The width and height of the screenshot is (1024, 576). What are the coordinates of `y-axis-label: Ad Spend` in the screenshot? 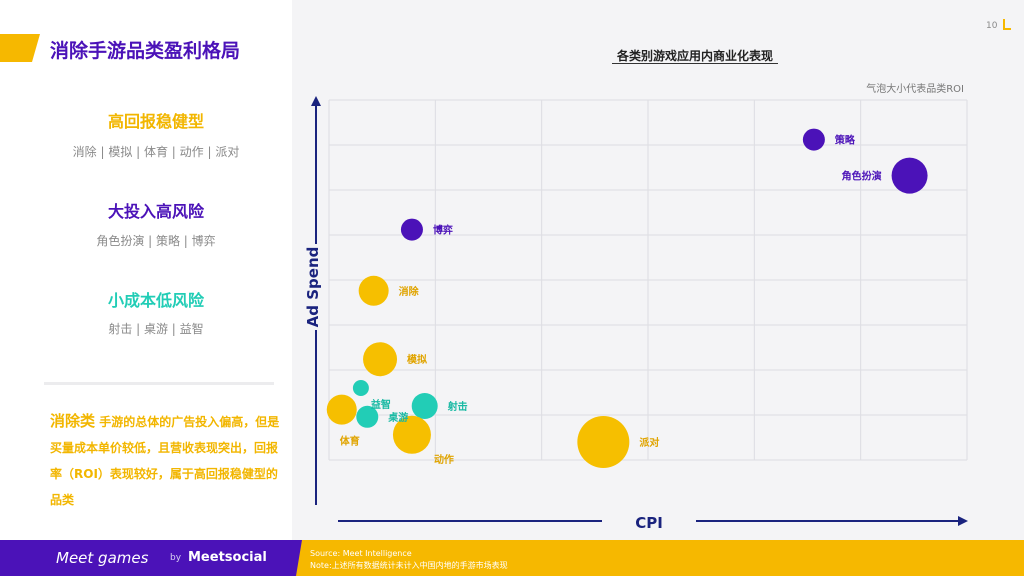 It's located at (313, 287).